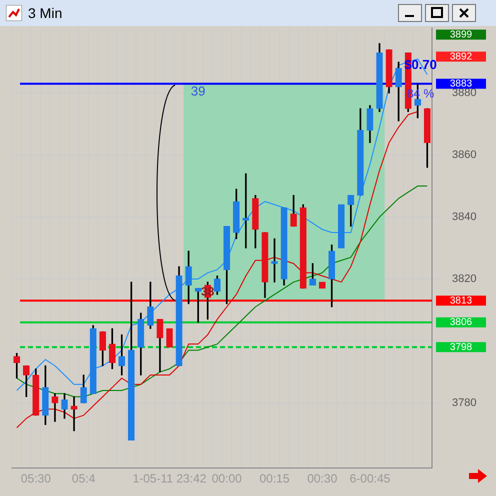 This screenshot has width=496, height=496. Describe the element at coordinates (45, 13) in the screenshot. I see `chart-title: 3 Min` at that location.